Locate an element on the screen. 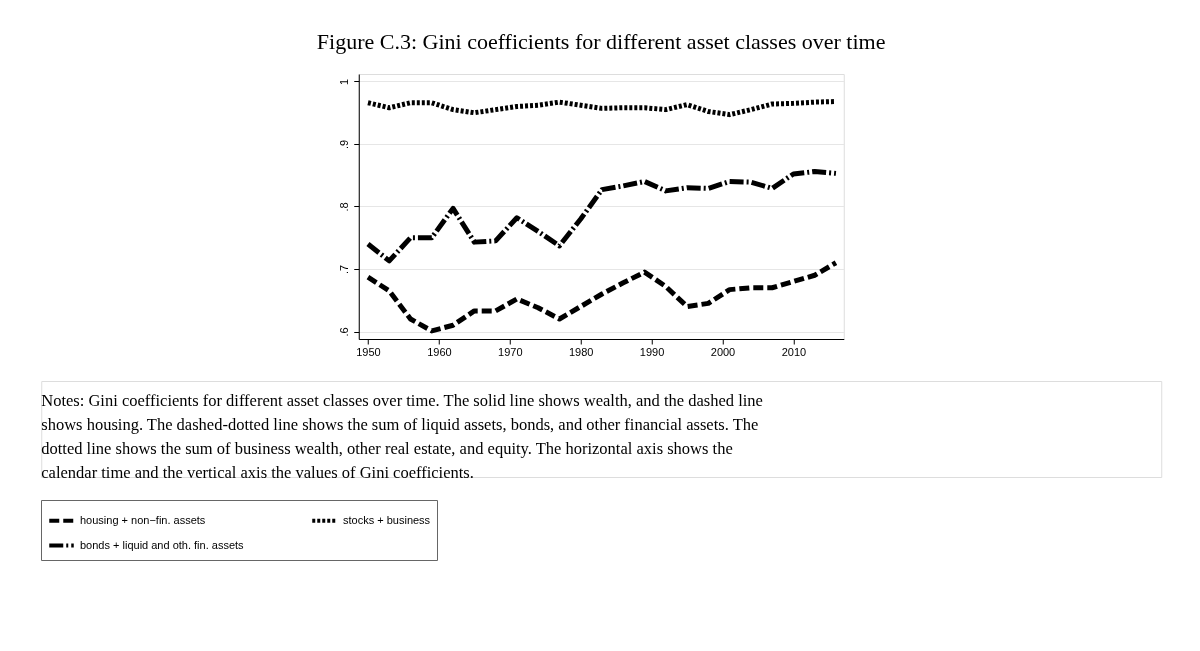  text: Notes: Gini coefficients for different asset classes over time. The solid line shows wealth, and the dashed line shows housing. The dashed-dotted line shows the sum of liquid assets, bonds, and other financial assets. The dotted line shows the sum of business wealth, other real estate, and equity. The horizontal axis shows the calendar time and the vertical axis the values of Gini coefficients. is located at coordinates (402, 436).